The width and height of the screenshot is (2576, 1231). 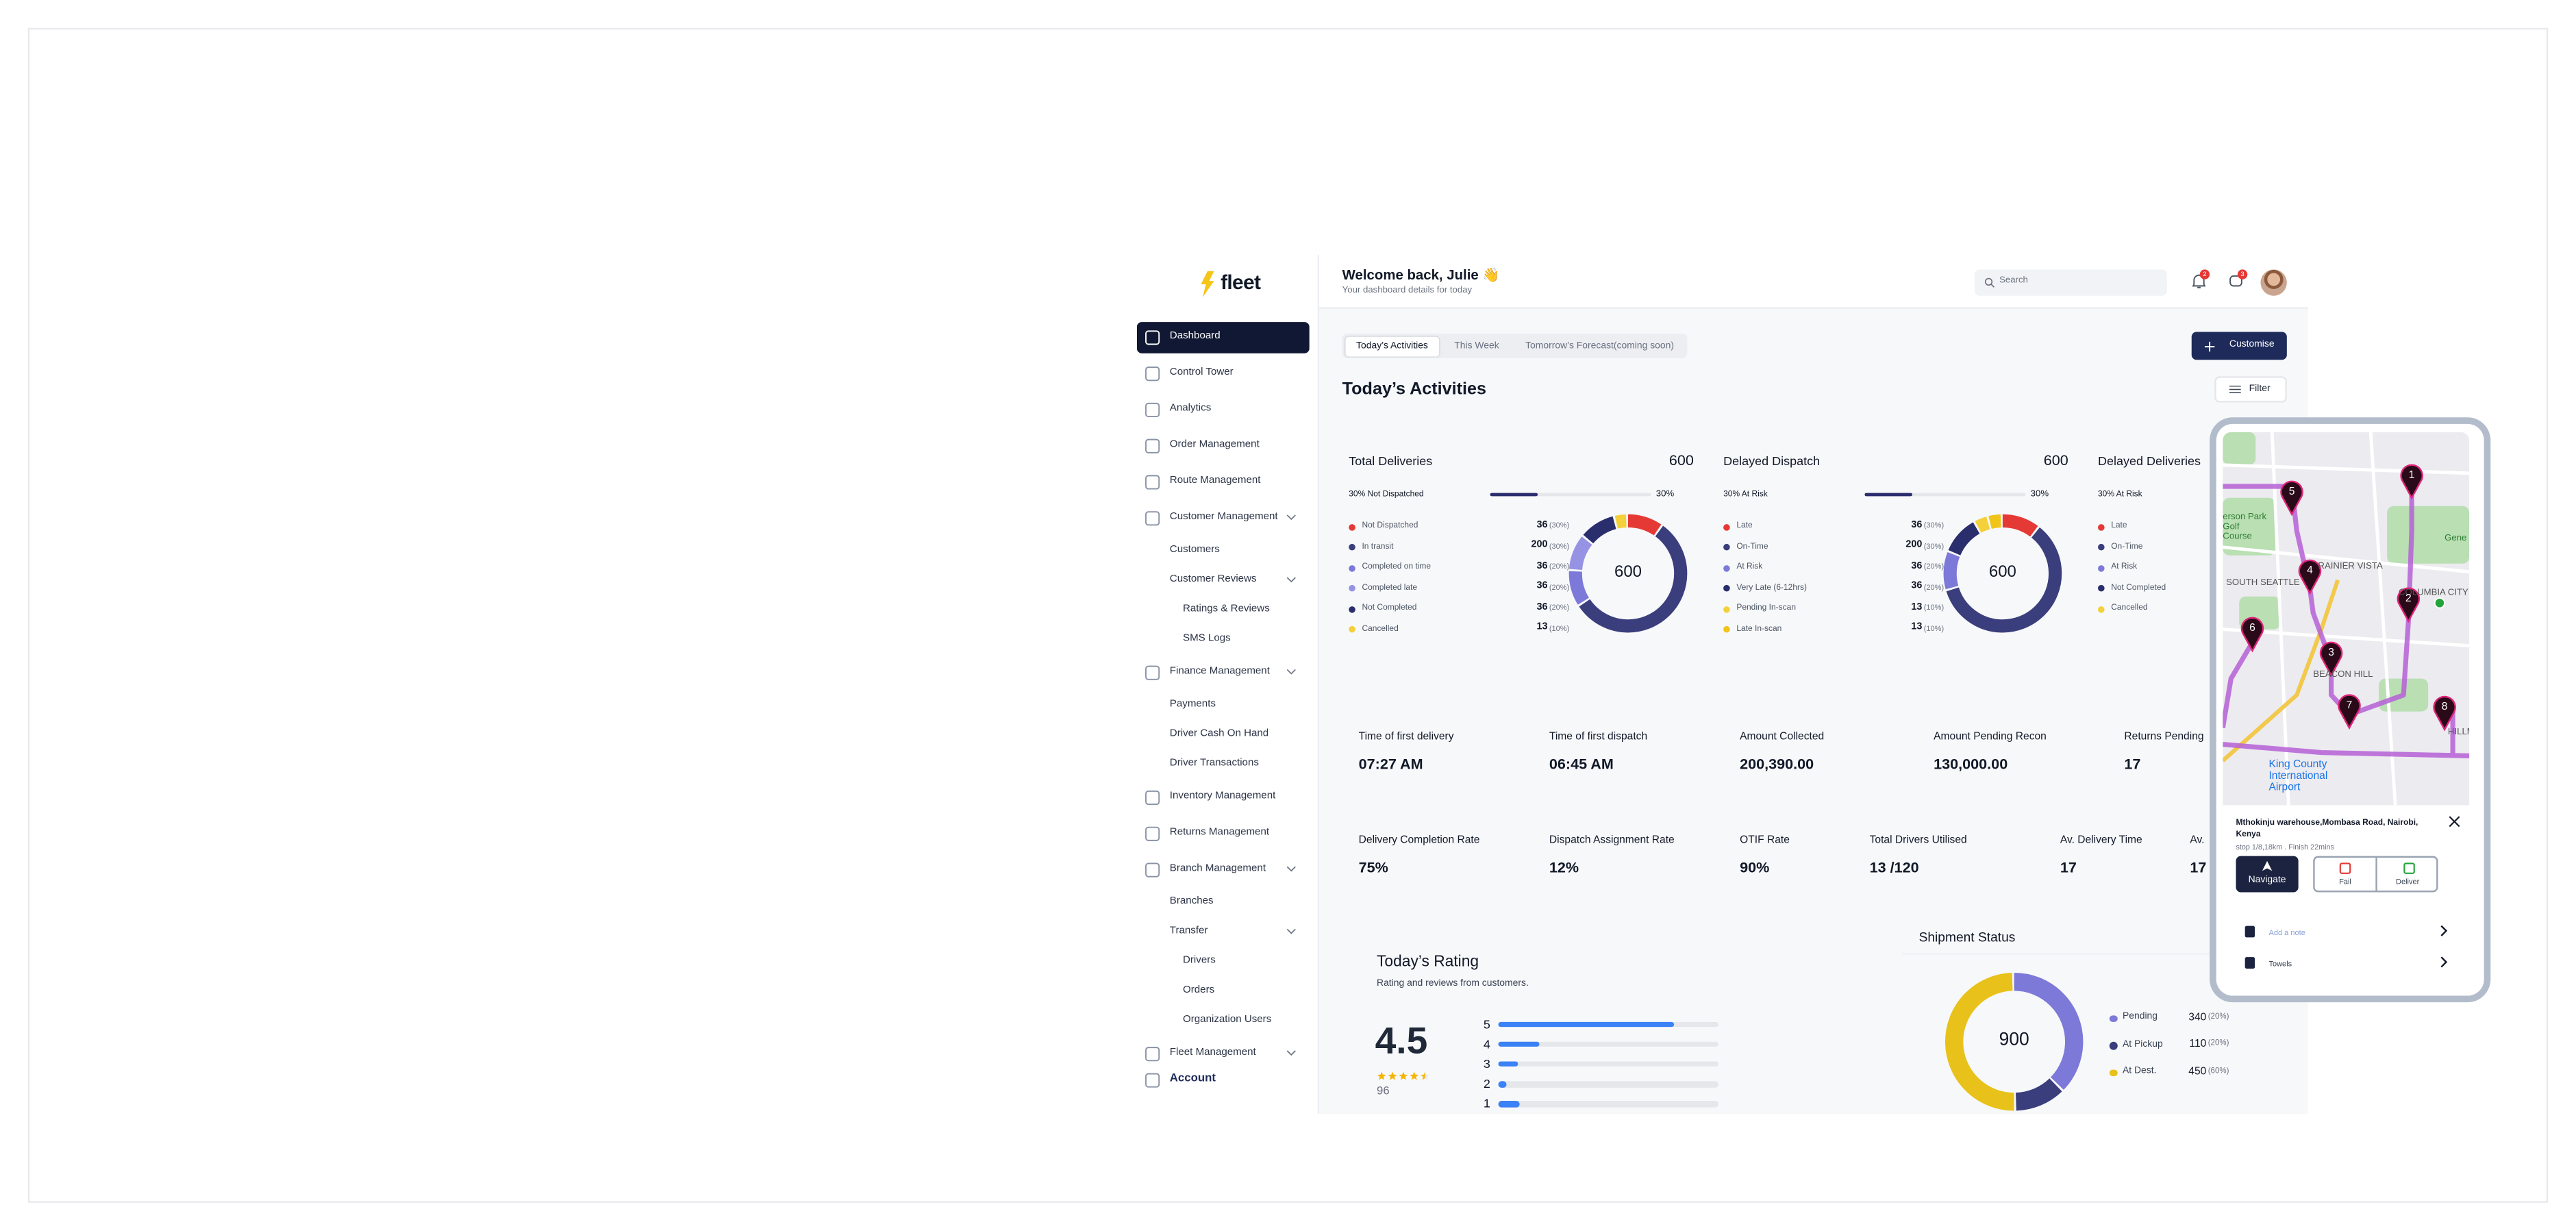 What do you see at coordinates (1772, 461) in the screenshot?
I see `card-title: Delayed Dispatch` at bounding box center [1772, 461].